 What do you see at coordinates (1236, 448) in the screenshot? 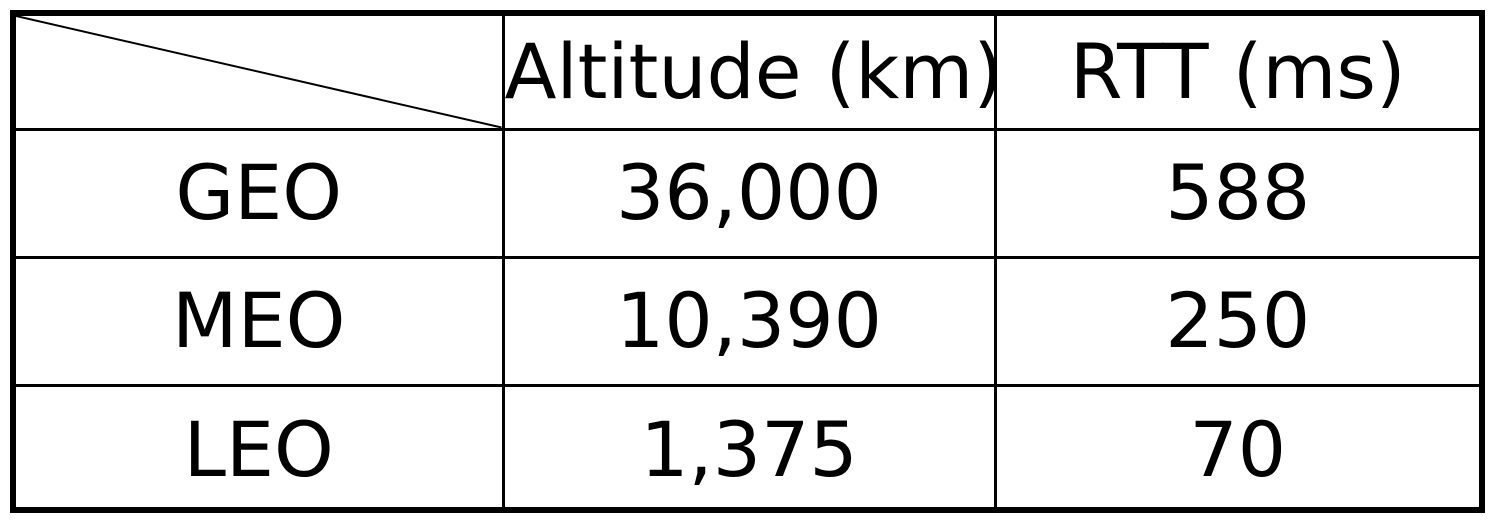
I see `rtt-value: 70` at bounding box center [1236, 448].